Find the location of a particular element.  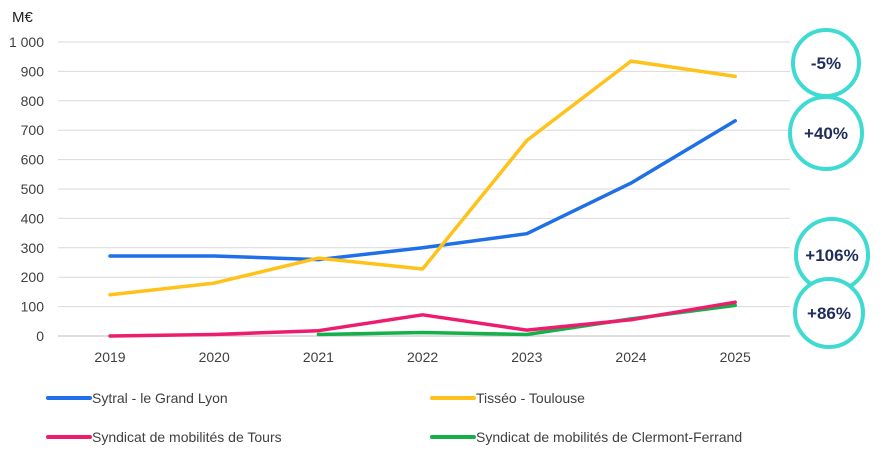

legend-item: Sytral - le Grand Lyon is located at coordinates (137, 398).